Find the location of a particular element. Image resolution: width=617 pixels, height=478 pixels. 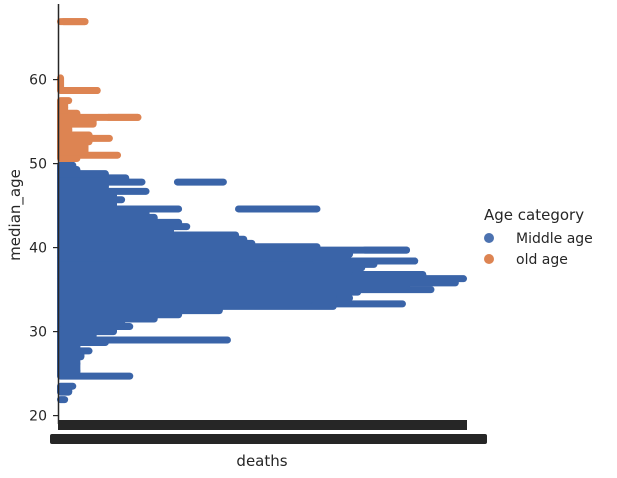

x-axis-label: deaths is located at coordinates (261, 461).